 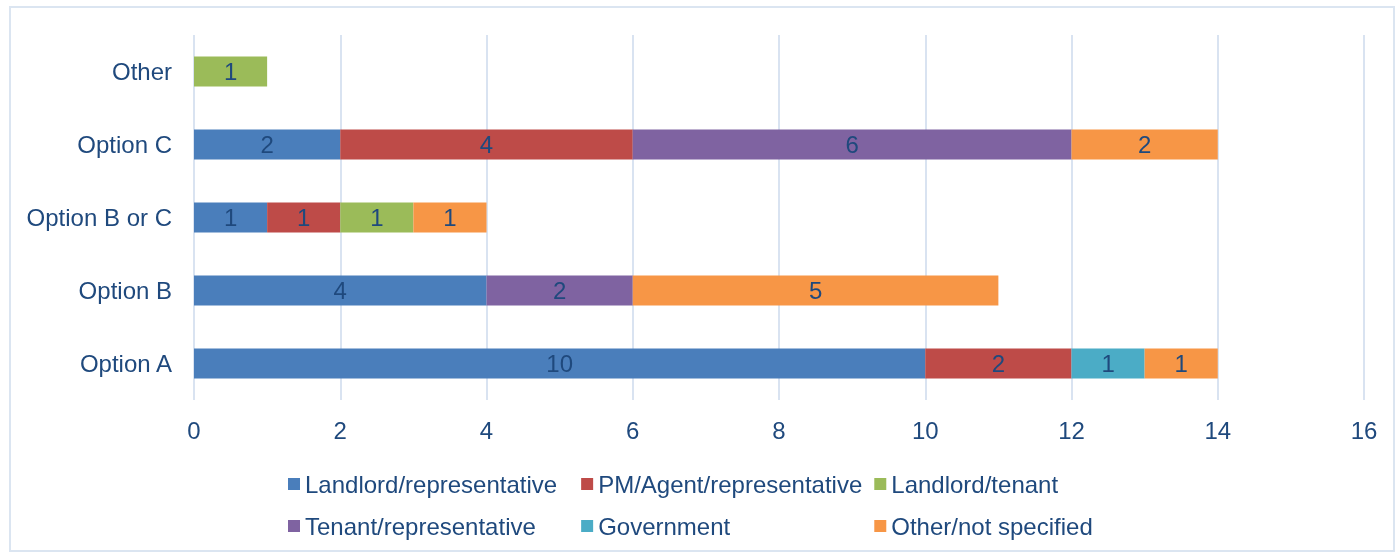 What do you see at coordinates (779, 430) in the screenshot?
I see `x-tick-label: 8` at bounding box center [779, 430].